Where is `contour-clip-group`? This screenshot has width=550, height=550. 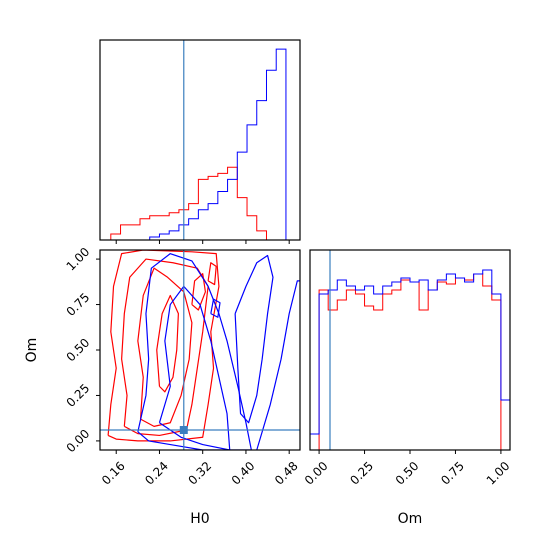 contour-clip-group is located at coordinates (203, 350).